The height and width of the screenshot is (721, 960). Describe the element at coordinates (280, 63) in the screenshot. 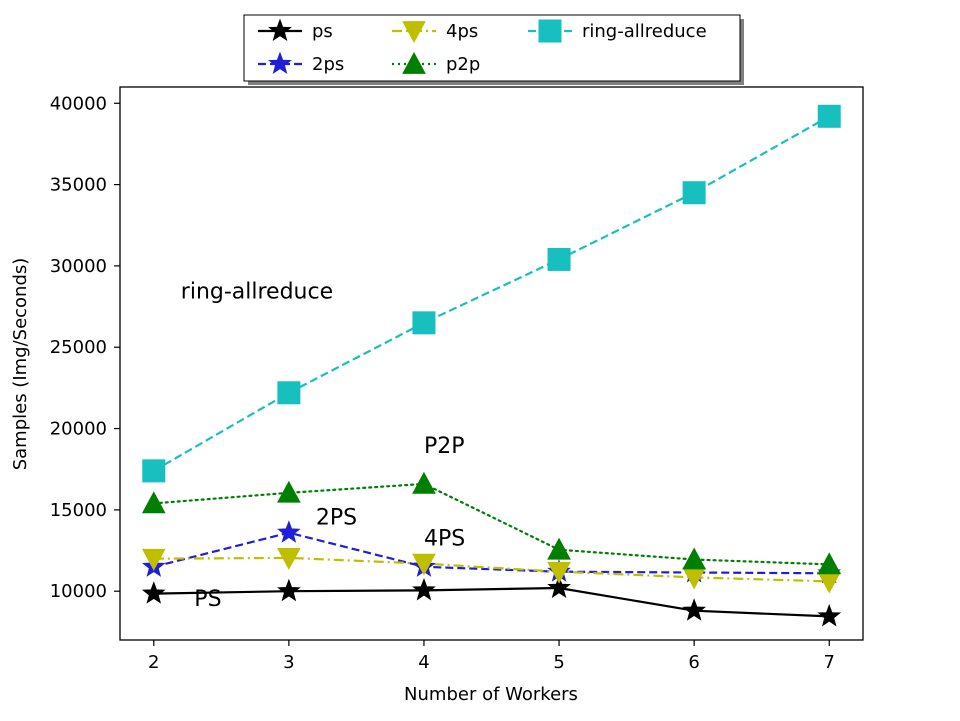

I see `legend-marker-2ps` at that location.